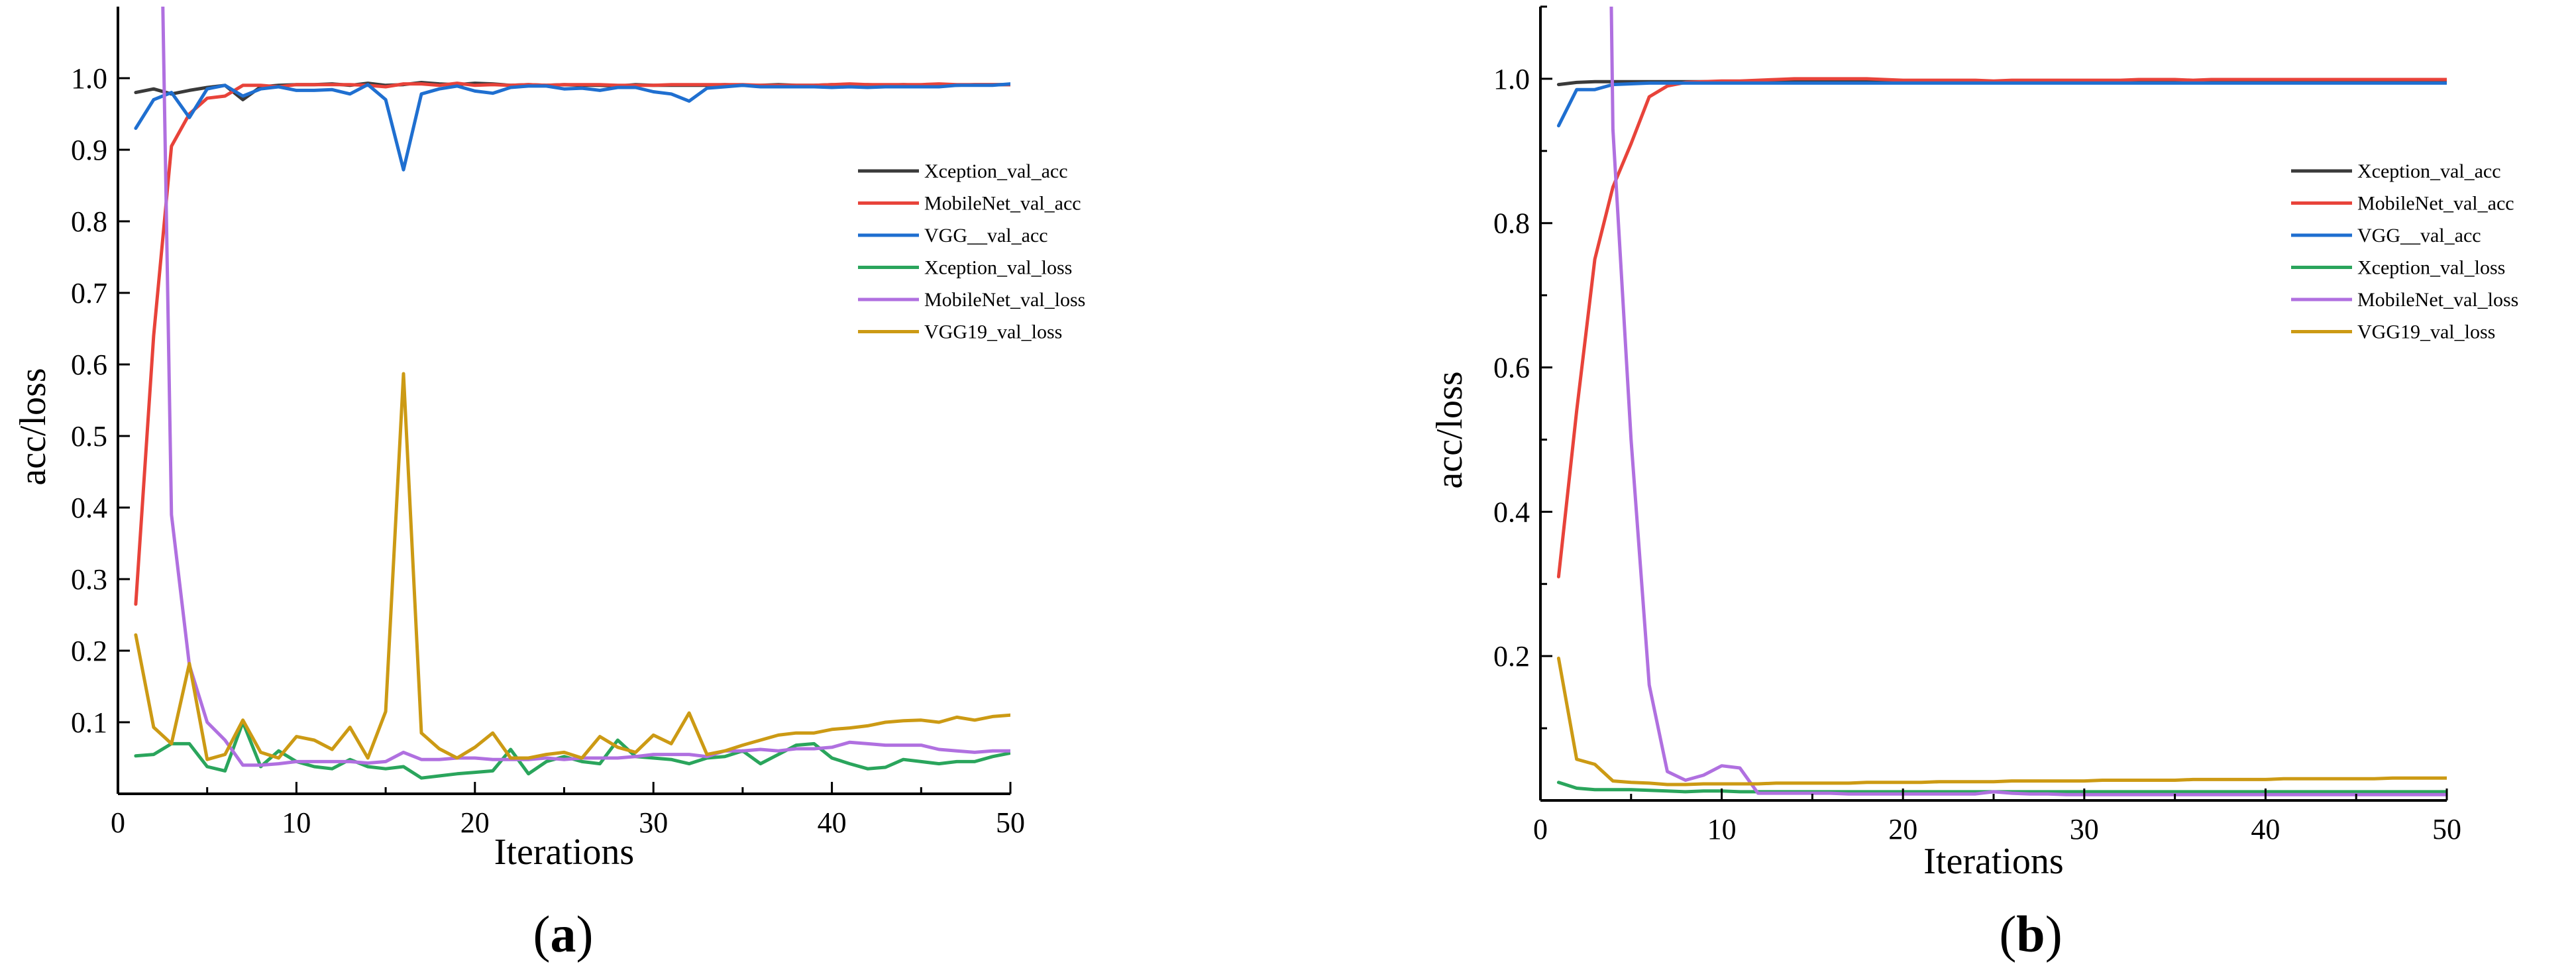 The image size is (2576, 980). Describe the element at coordinates (2030, 934) in the screenshot. I see `panel-label-b: (b)` at that location.